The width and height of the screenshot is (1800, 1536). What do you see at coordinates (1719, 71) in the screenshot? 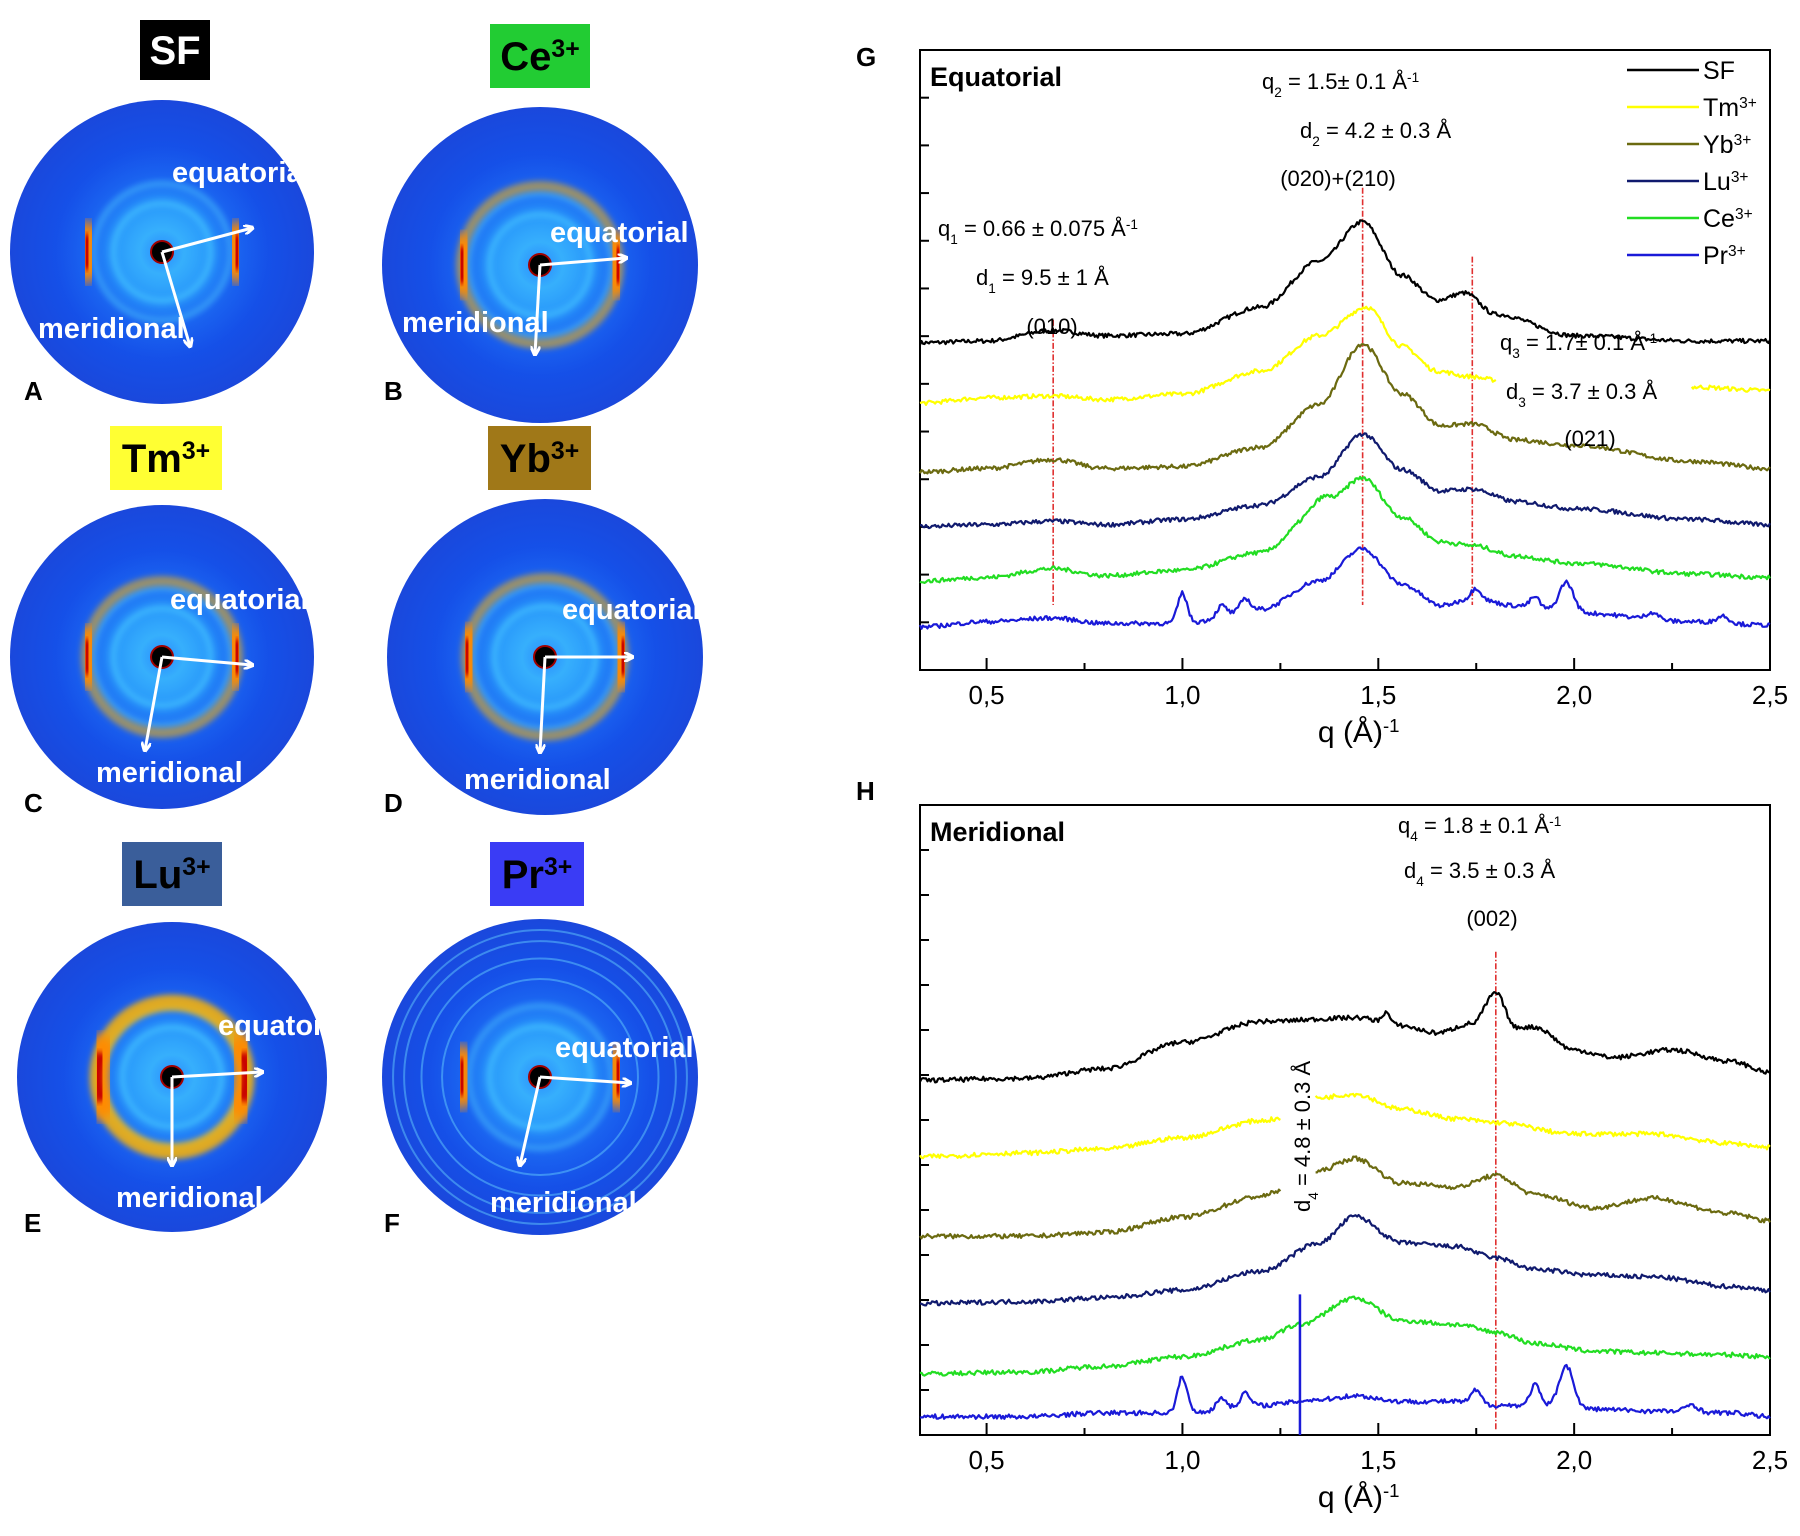
I see `legend-entry: SF` at bounding box center [1719, 71].